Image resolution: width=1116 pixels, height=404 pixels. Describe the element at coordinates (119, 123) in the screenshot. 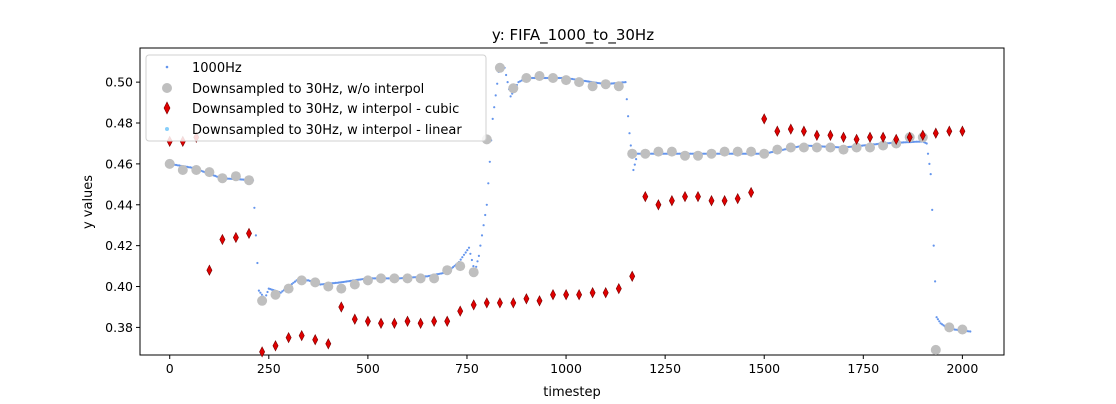

I see `y-tick-label: 0.48` at that location.